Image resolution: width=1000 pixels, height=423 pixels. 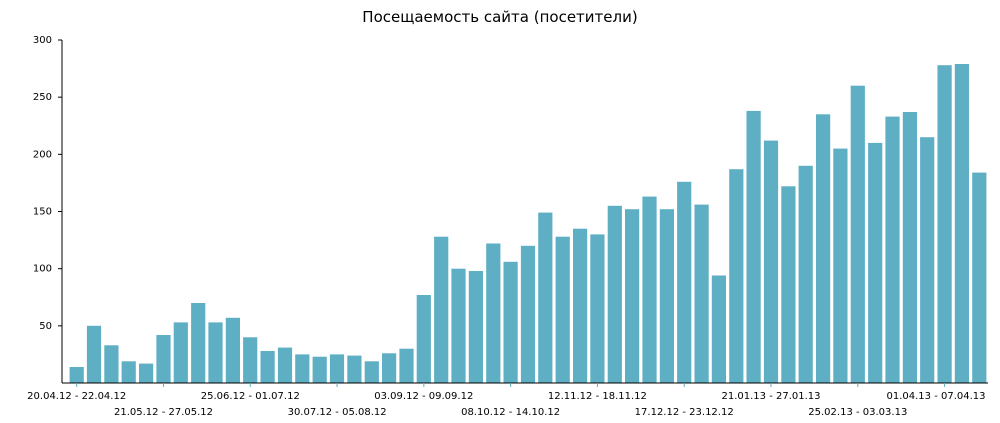 I want to click on y-tick-label: 100, so click(x=42, y=269).